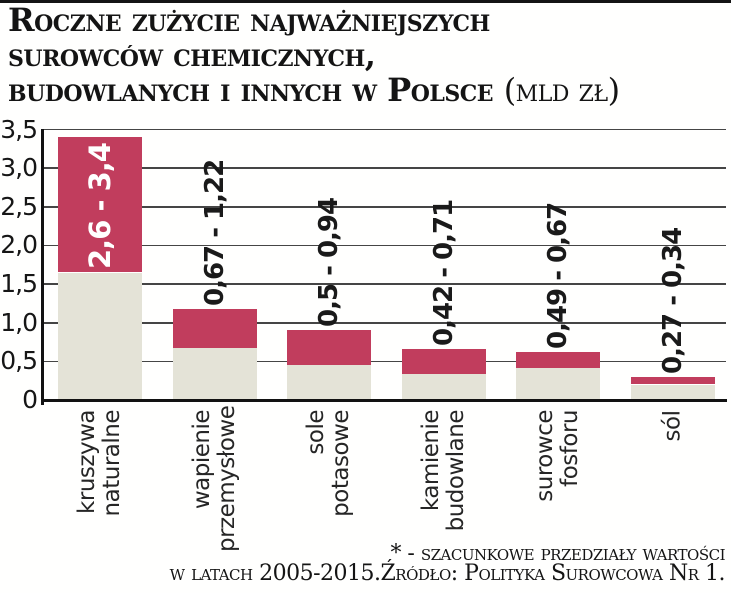  I want to click on bar-range-label: 0,5 - 0,94, so click(329, 263).